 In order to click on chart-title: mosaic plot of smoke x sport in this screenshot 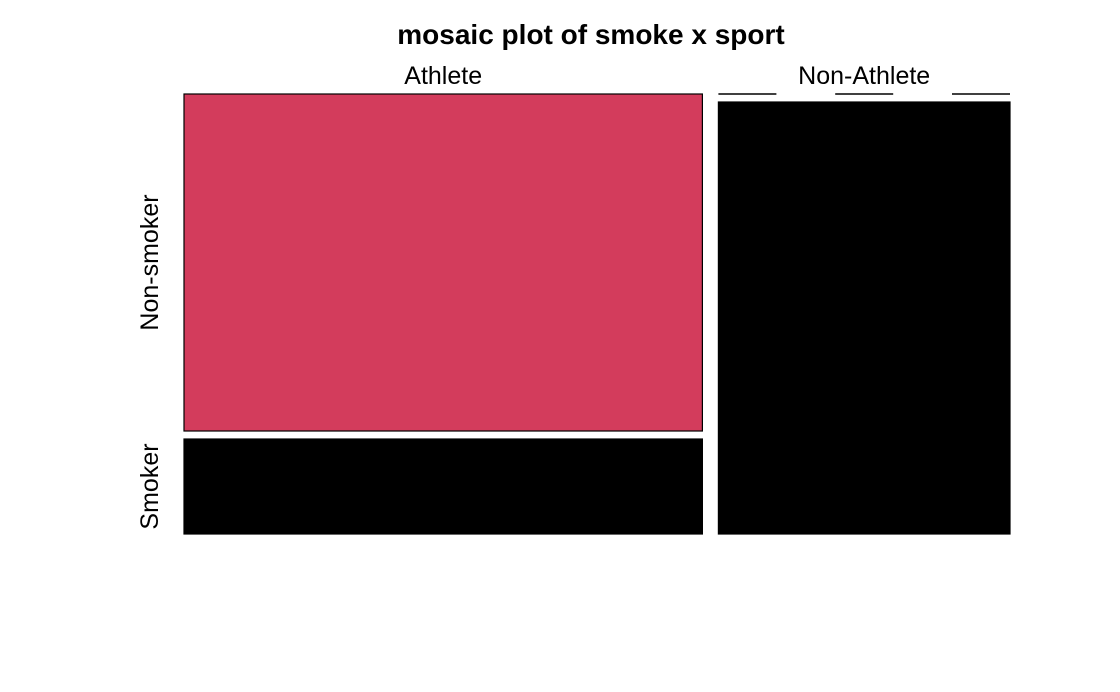, I will do `click(590, 34)`.